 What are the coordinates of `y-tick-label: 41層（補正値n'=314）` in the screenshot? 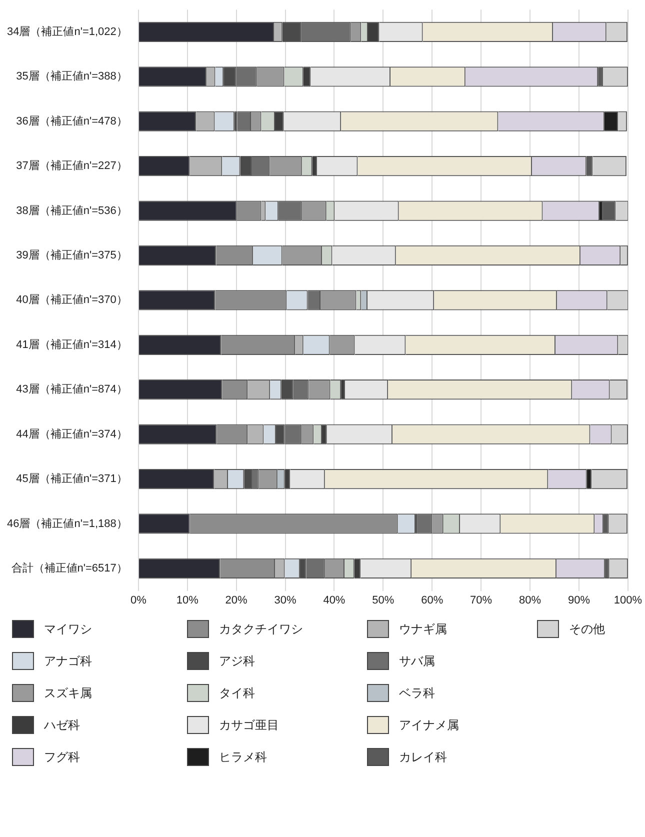 It's located at (72, 344).